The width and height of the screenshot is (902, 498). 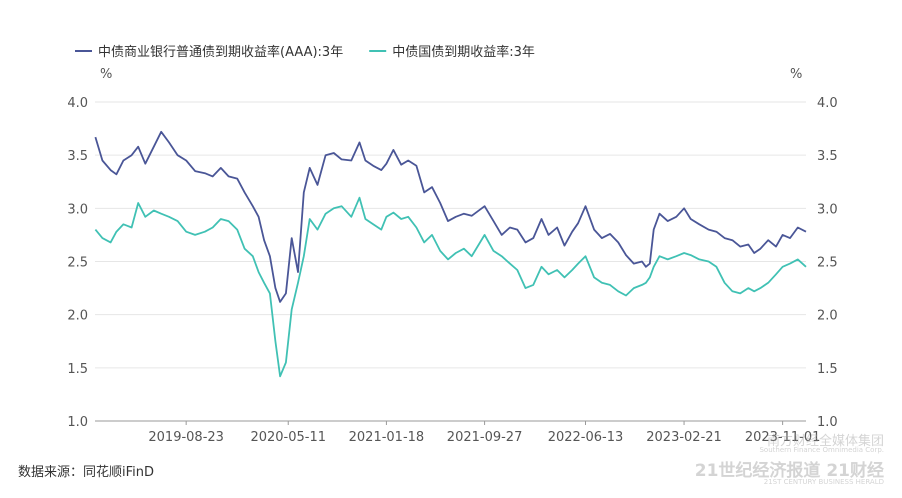 I want to click on legend-label-1: 中债商业银行普通债到期收益率(AAA):3年, so click(x=220, y=52).